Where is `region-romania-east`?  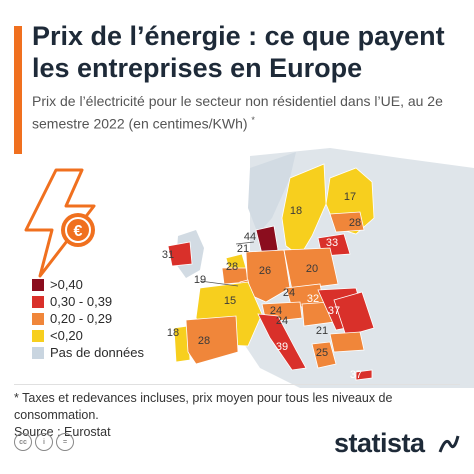
region-romania-east is located at coordinates (354, 314).